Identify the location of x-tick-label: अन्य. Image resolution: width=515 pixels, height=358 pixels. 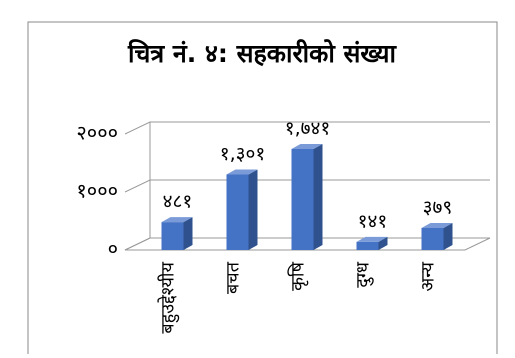
(428, 276).